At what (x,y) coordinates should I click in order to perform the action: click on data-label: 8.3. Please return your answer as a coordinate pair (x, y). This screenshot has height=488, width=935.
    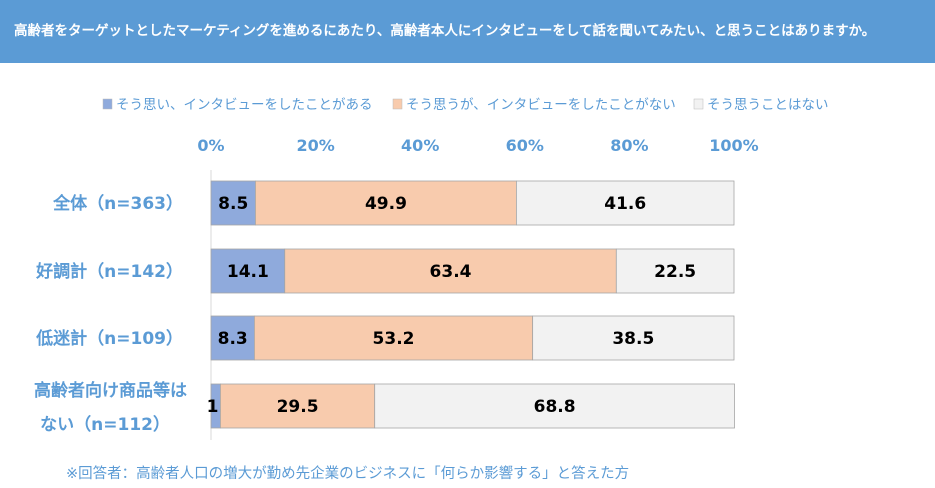
    Looking at the image, I should click on (233, 339).